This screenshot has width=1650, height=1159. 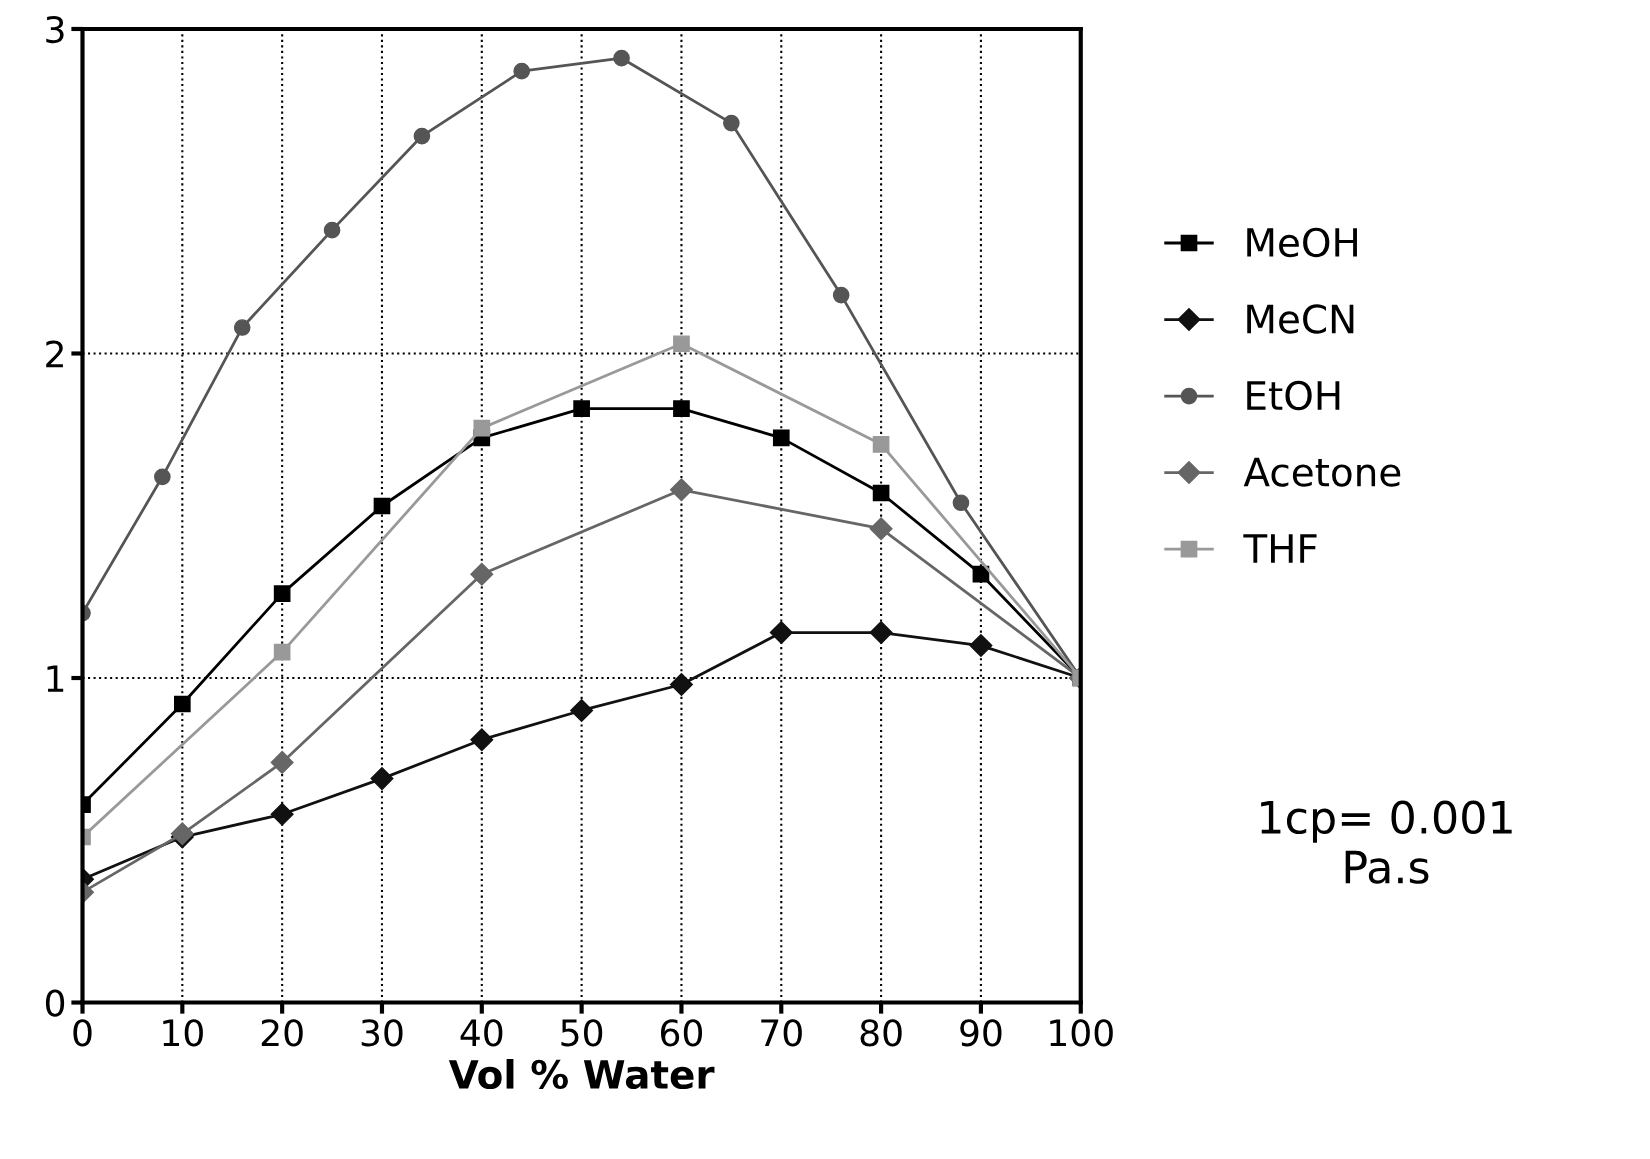 What do you see at coordinates (55, 678) in the screenshot?
I see `y-tick-label: 1` at bounding box center [55, 678].